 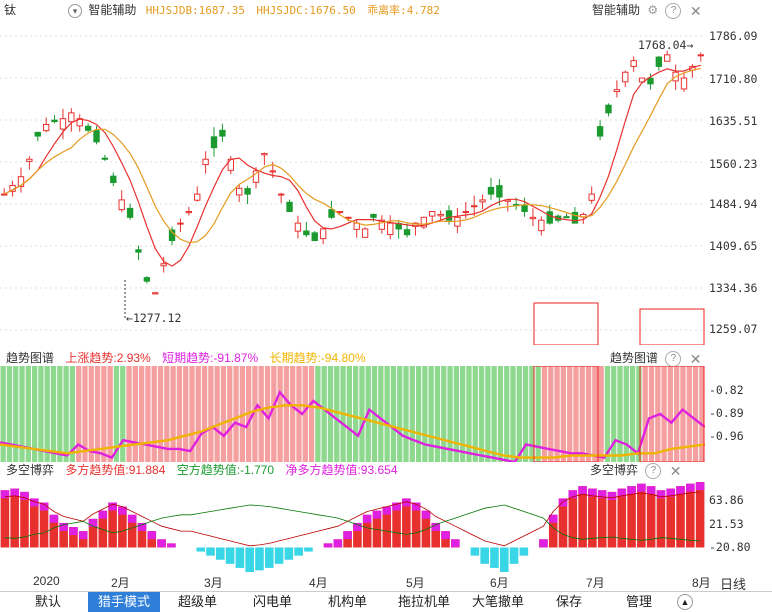 I want to click on high-value-label: 1768.04, so click(x=662, y=45).